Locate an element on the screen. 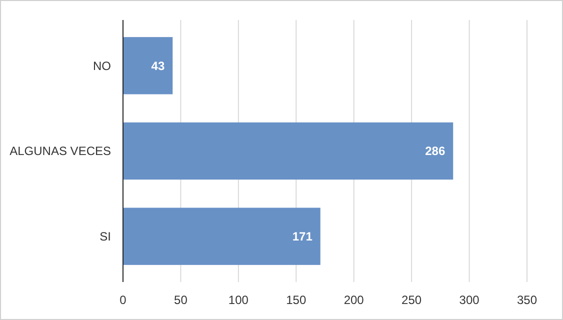 The image size is (563, 320). y-tick-label: NO is located at coordinates (102, 65).